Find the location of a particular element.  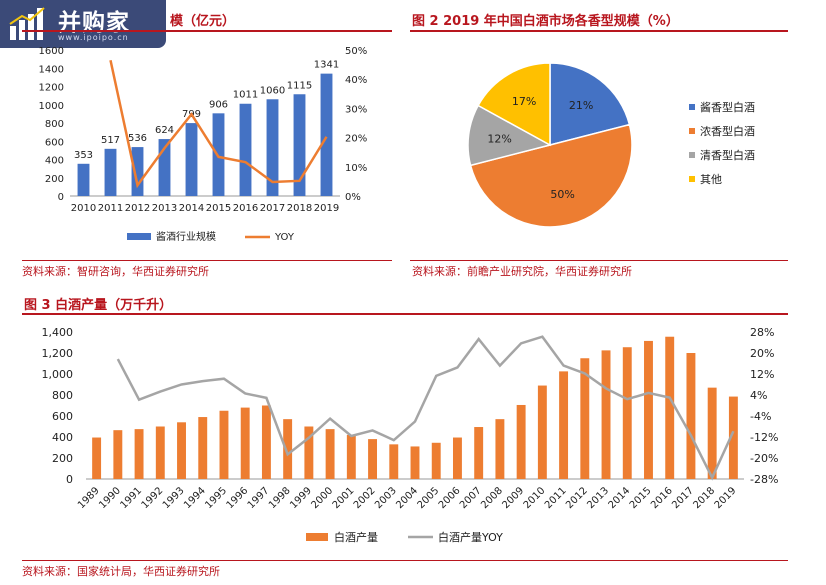

fig3-xtick-label: 2001 is located at coordinates (344, 498).